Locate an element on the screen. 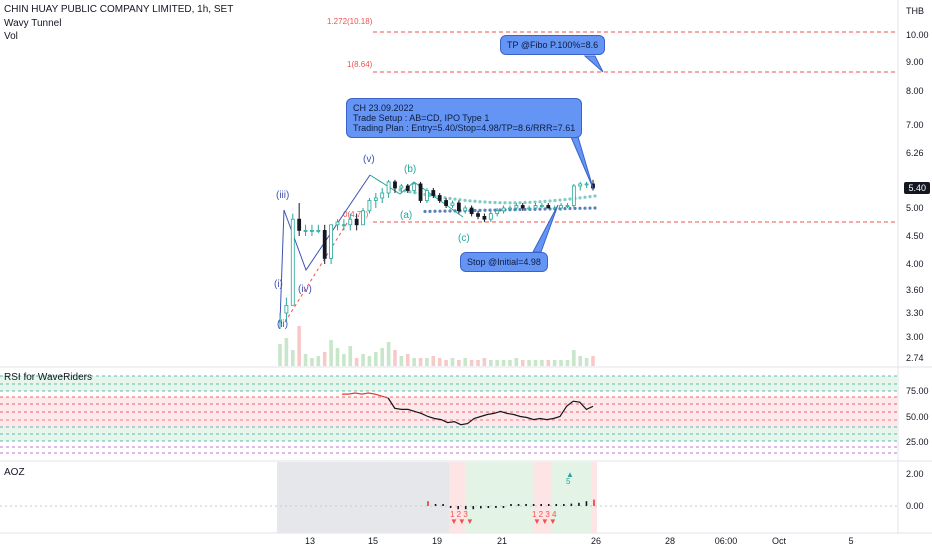 Image resolution: width=932 pixels, height=555 pixels. time-tick-label: 21 is located at coordinates (502, 541).